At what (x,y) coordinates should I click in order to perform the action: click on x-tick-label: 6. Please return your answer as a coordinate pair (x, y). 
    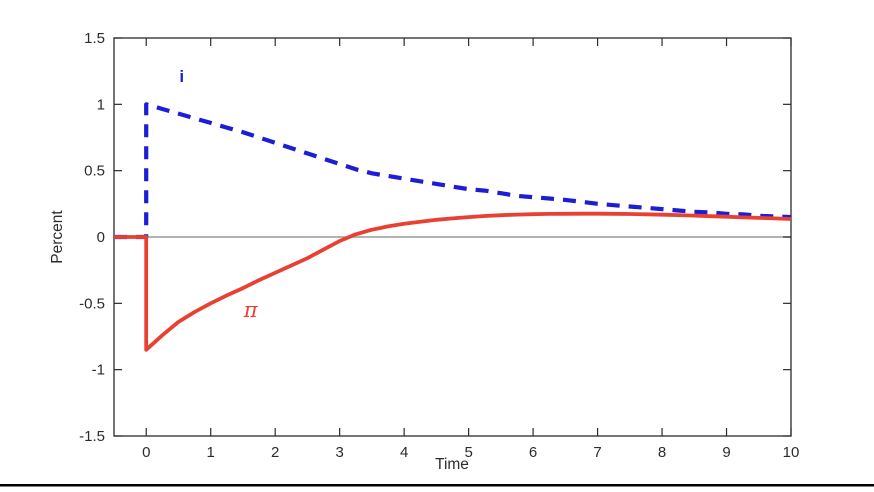
    Looking at the image, I should click on (533, 452).